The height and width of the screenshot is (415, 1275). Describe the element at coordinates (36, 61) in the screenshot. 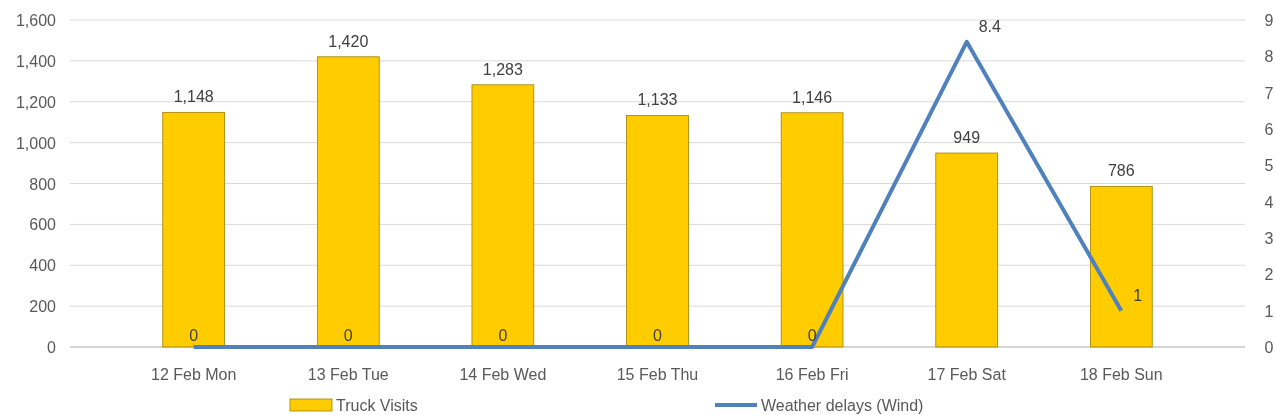

I see `y-tick-label: 1,400` at that location.